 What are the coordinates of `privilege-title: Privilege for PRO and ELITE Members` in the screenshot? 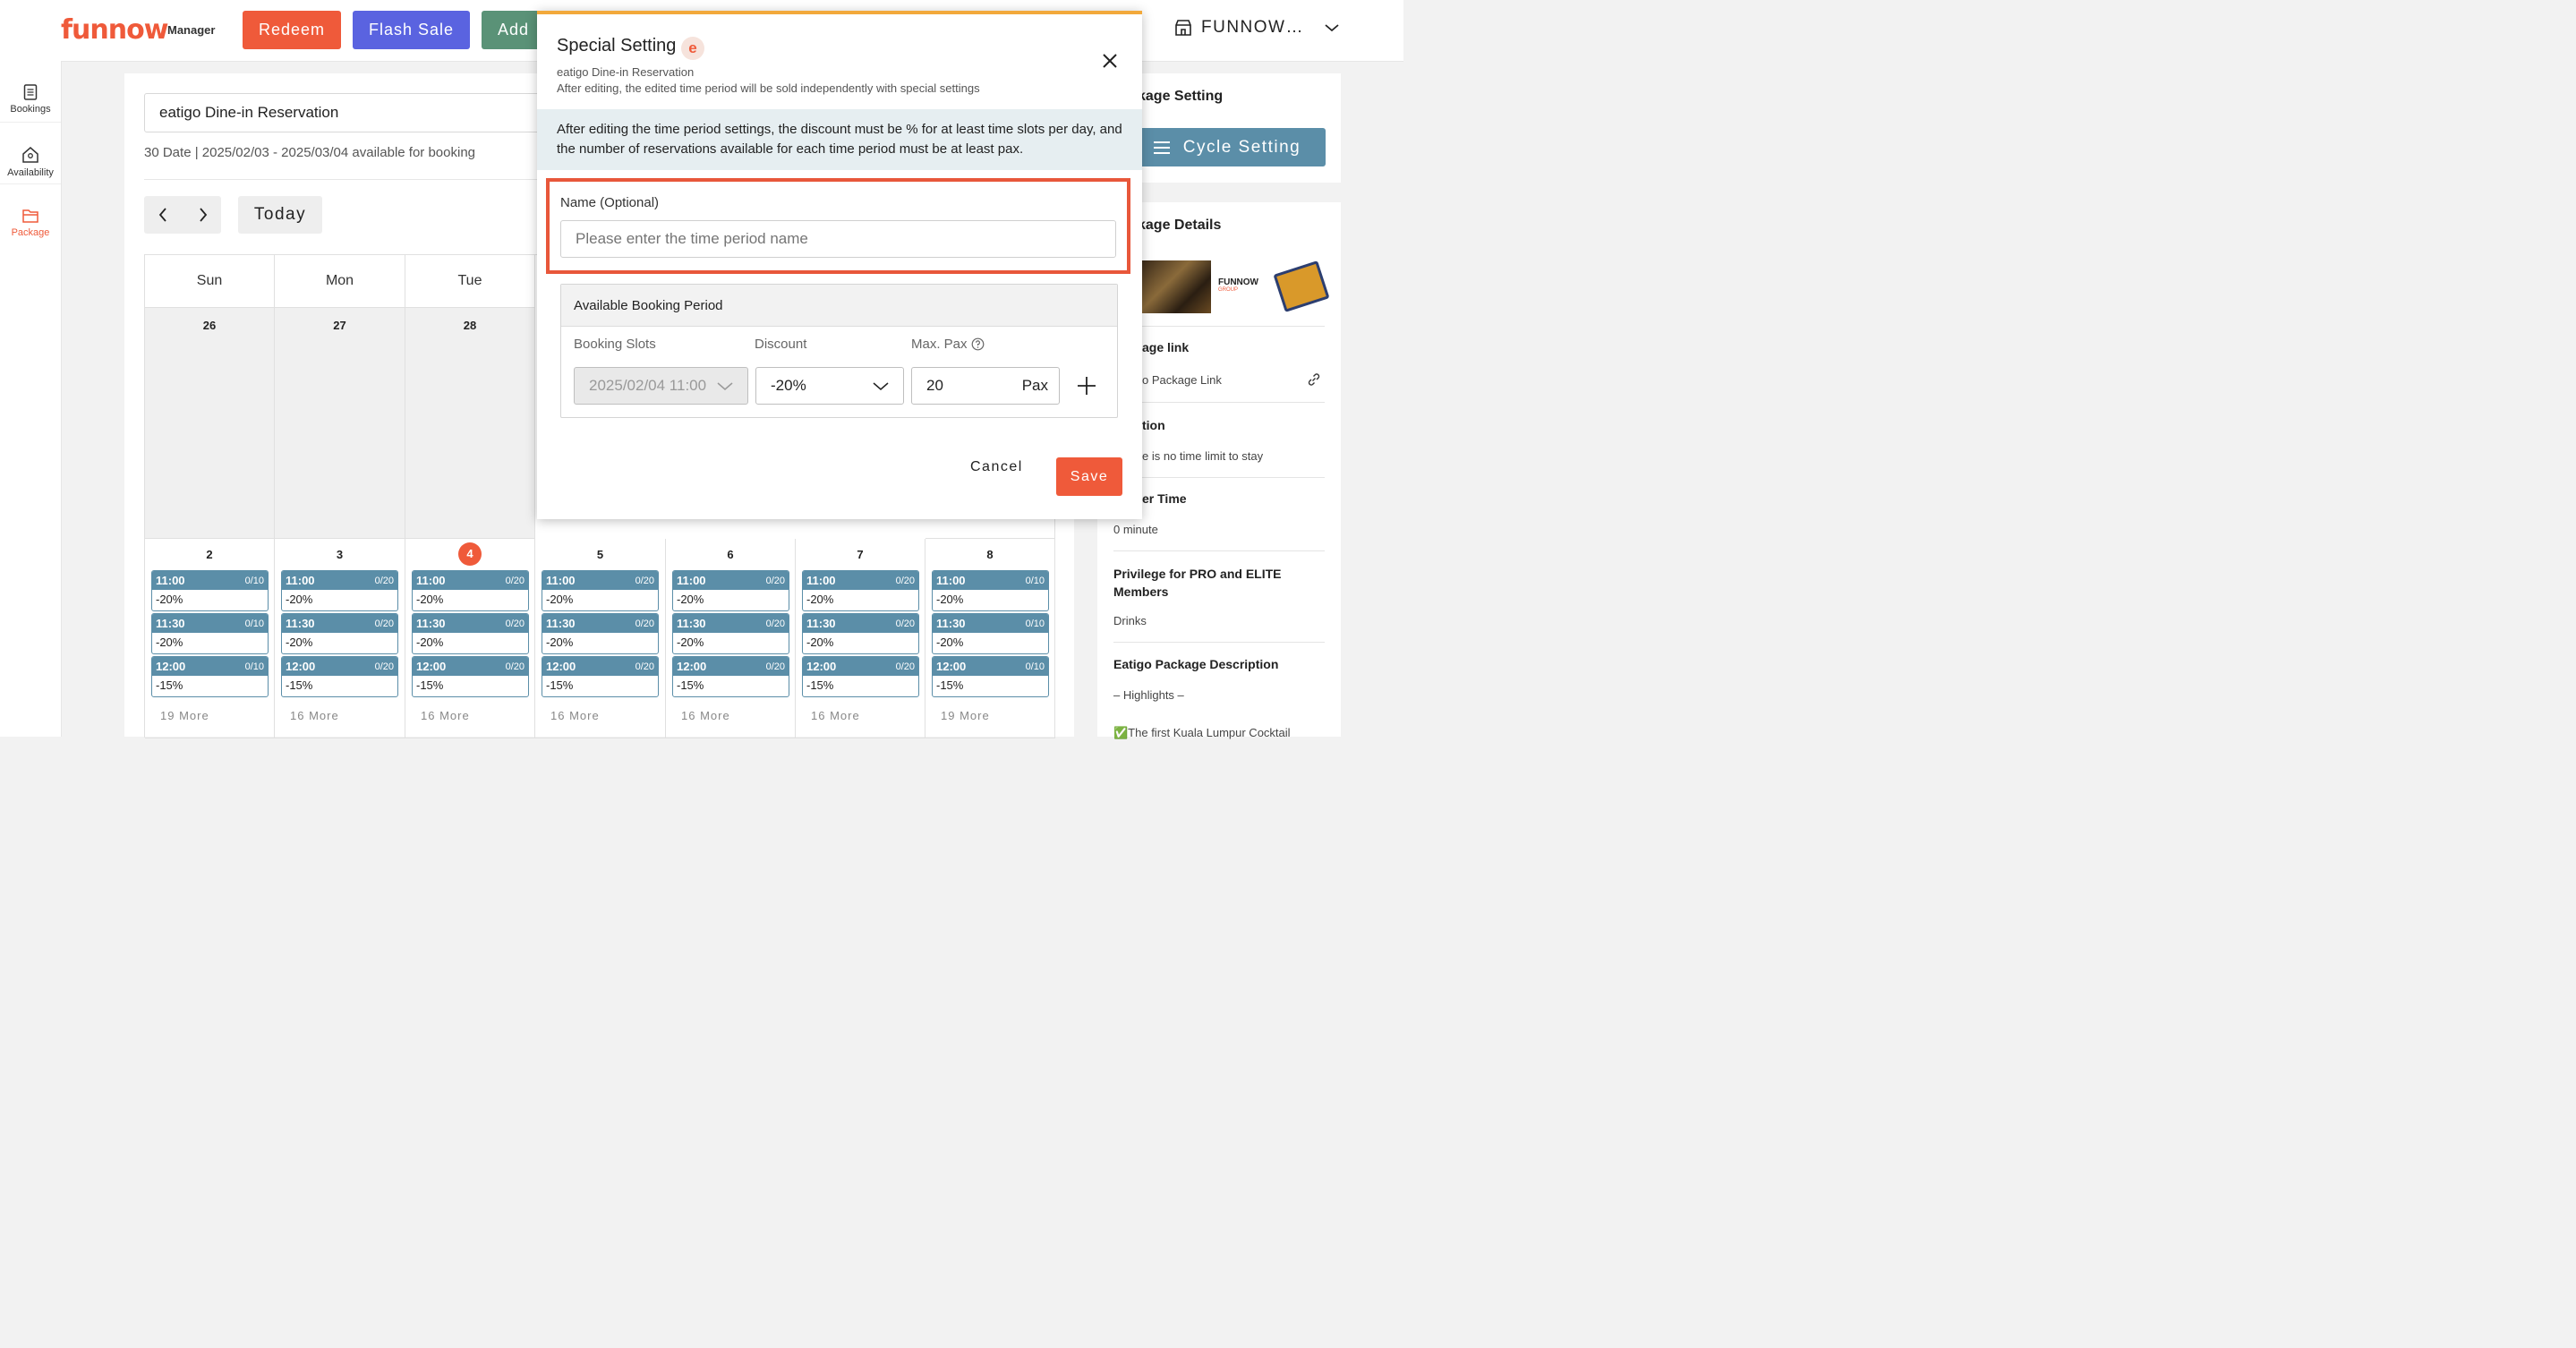 It's located at (1197, 583).